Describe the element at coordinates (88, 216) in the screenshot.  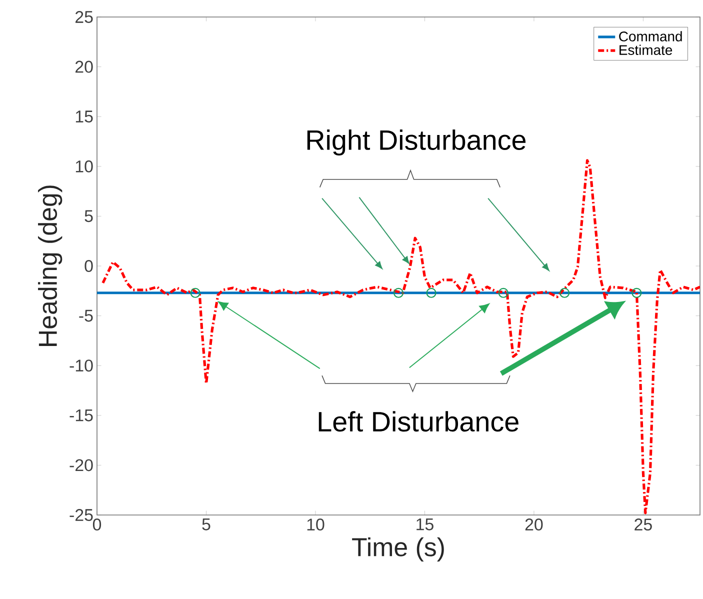
I see `y-tick-label: 5` at that location.